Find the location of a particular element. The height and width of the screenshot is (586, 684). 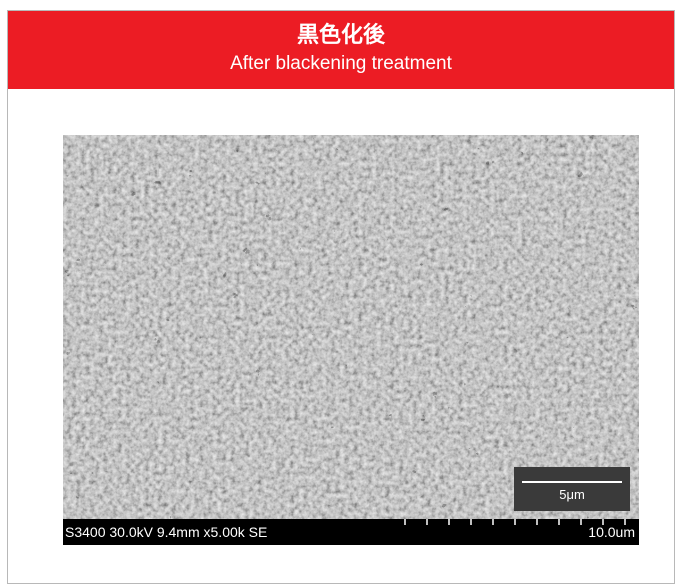

header-banner: 黒色化後 After blackening treatment is located at coordinates (341, 50).